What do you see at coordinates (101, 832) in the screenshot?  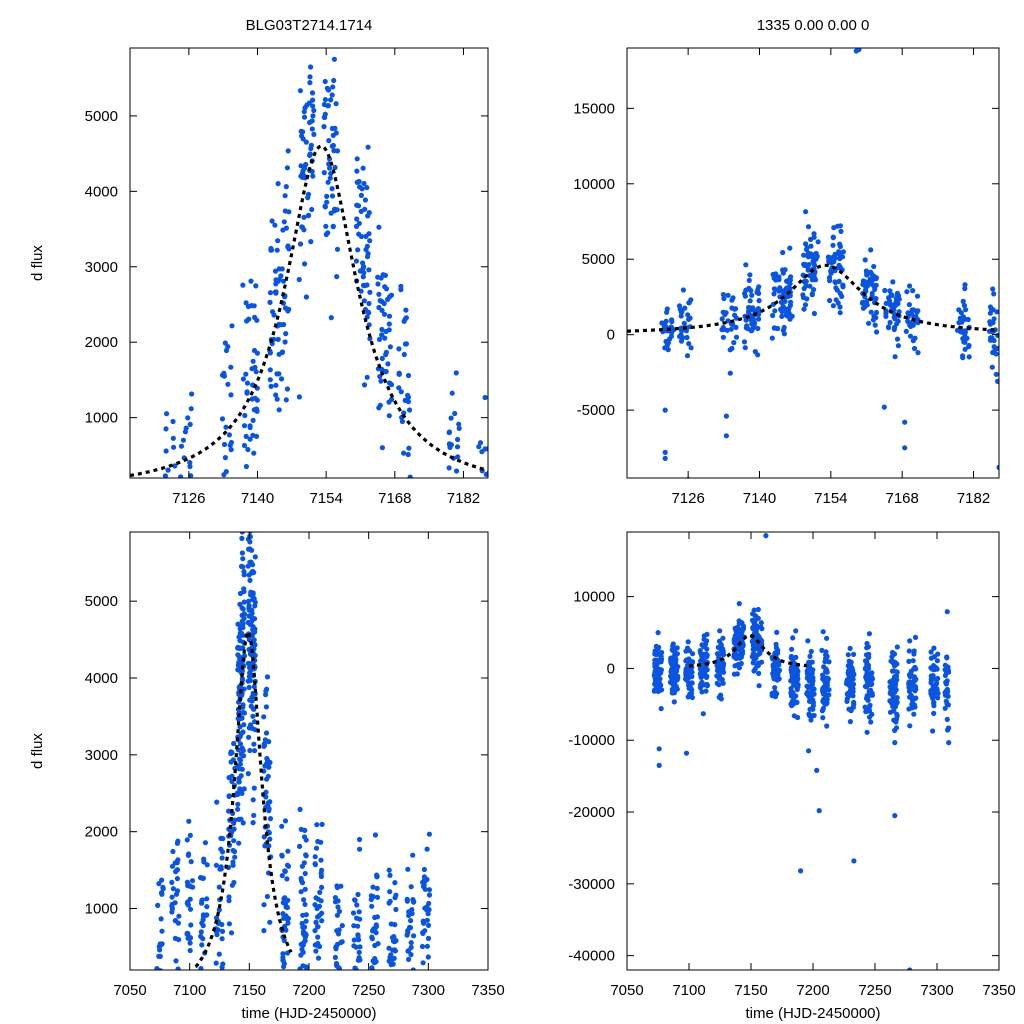 I see `y-tick-label: 2000` at bounding box center [101, 832].